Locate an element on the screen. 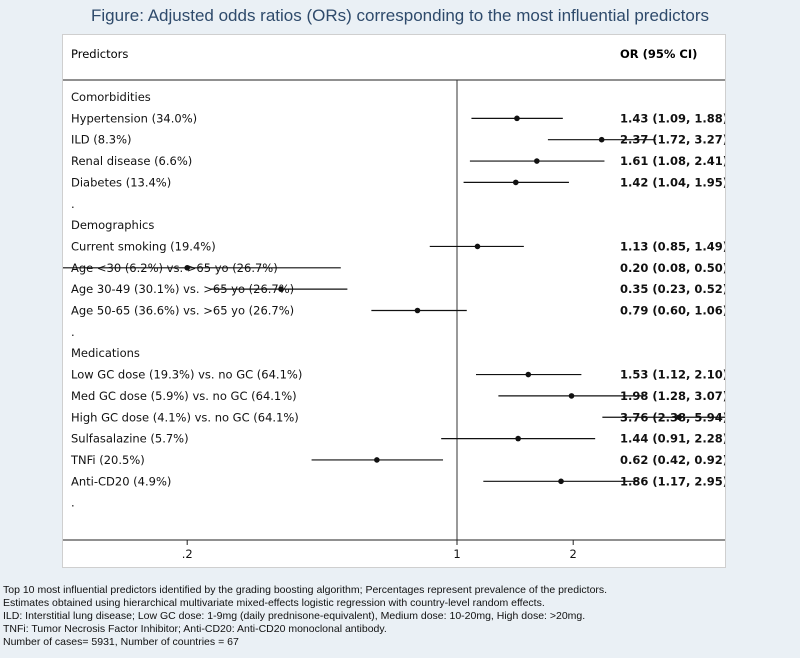 This screenshot has height=658, width=800. or-ci-header: OR (95% CI) is located at coordinates (658, 54).